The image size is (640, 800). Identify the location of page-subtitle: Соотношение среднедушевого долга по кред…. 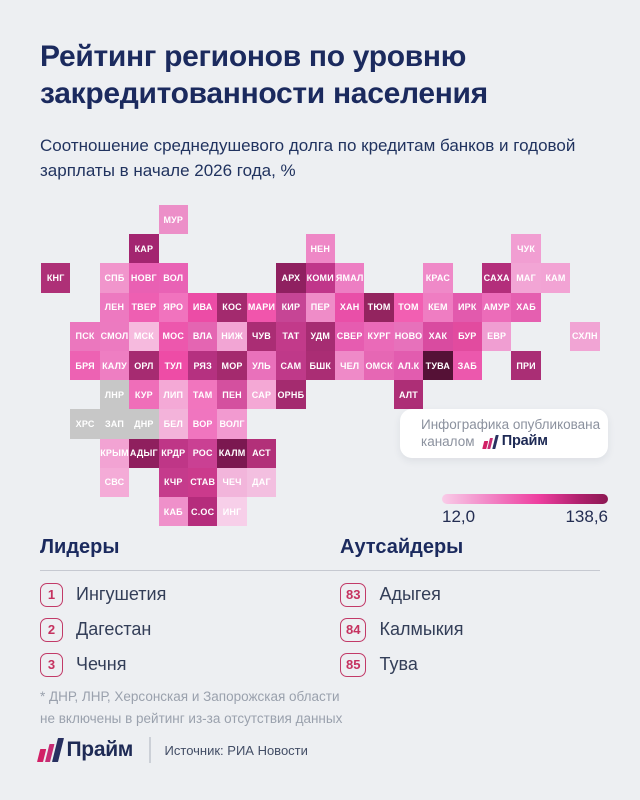
(308, 158).